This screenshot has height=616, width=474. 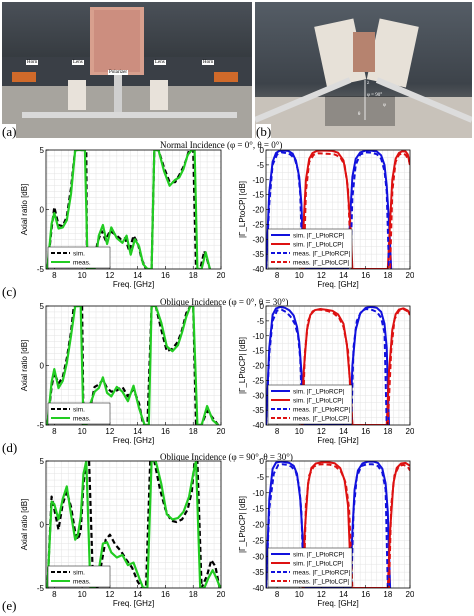 What do you see at coordinates (78, 62) in the screenshot?
I see `photo-a-label-lens-left: Lens` at bounding box center [78, 62].